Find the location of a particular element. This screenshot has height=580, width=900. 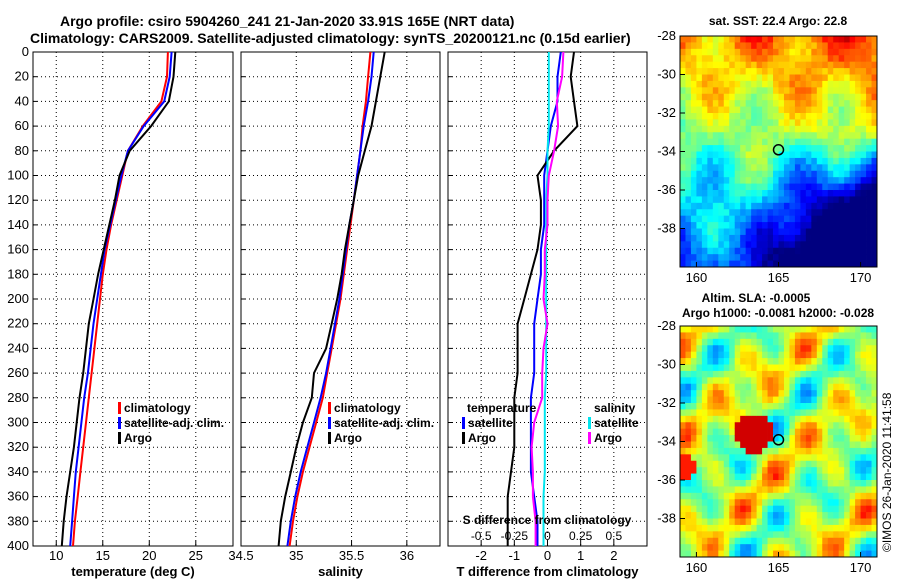

map-sla-map is located at coordinates (778, 441).